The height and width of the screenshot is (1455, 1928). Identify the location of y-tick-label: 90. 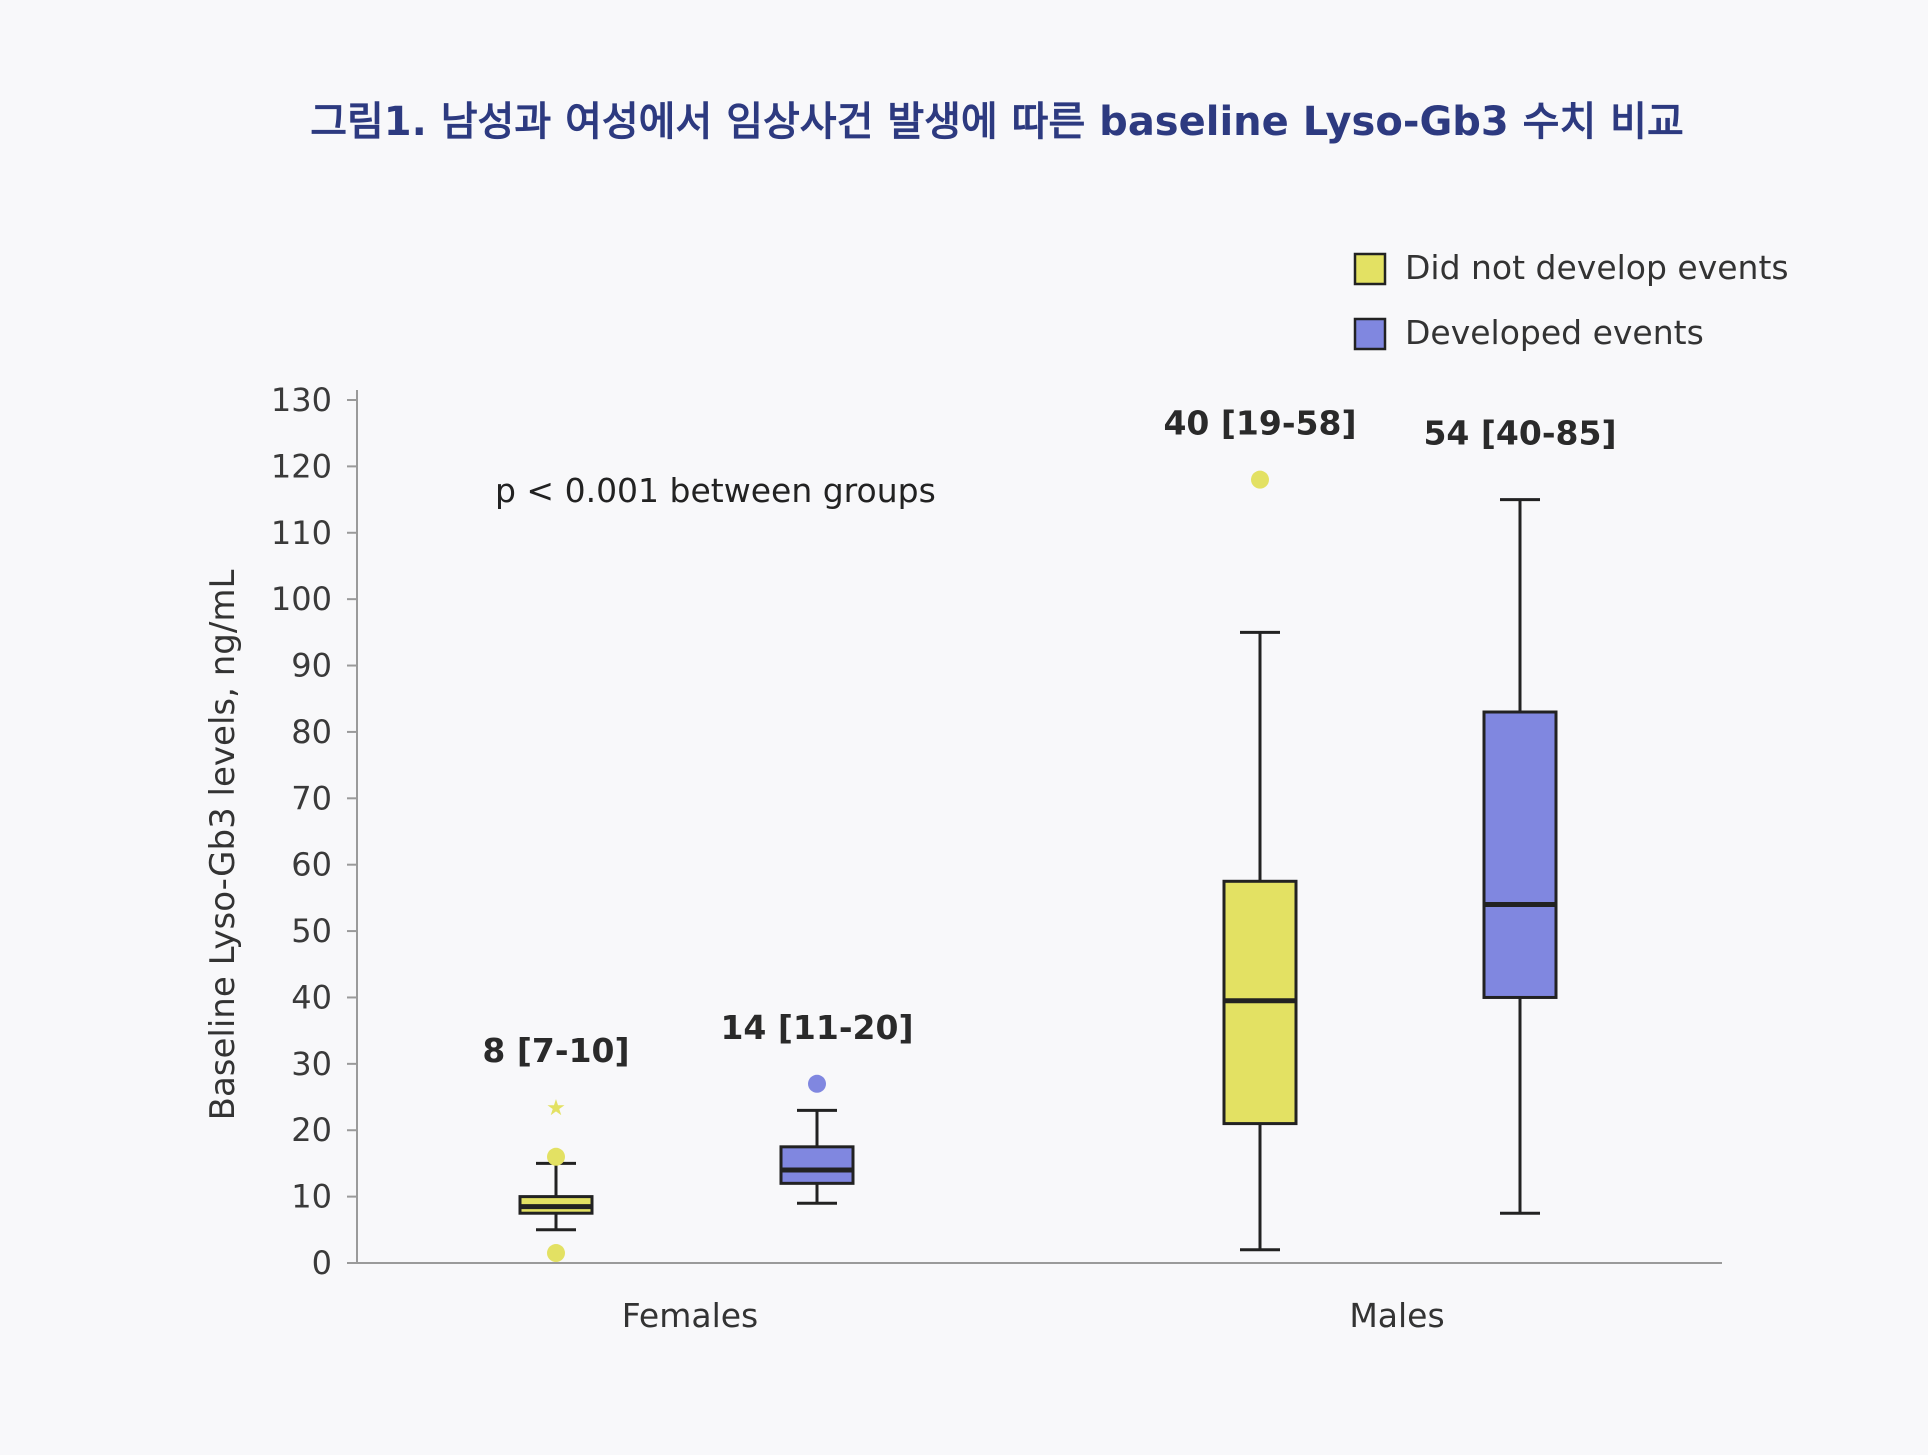
(311, 666).